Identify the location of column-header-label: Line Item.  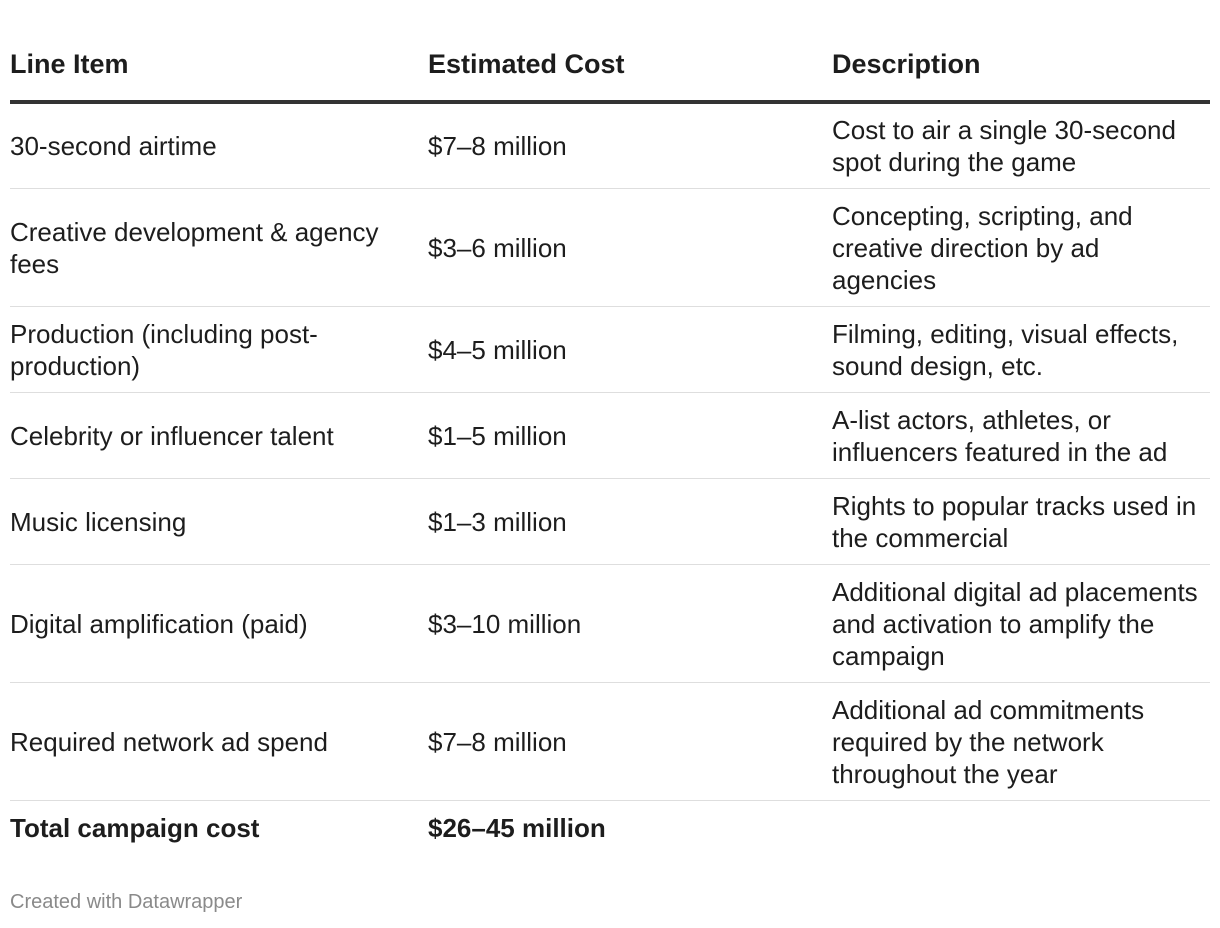
(69, 64).